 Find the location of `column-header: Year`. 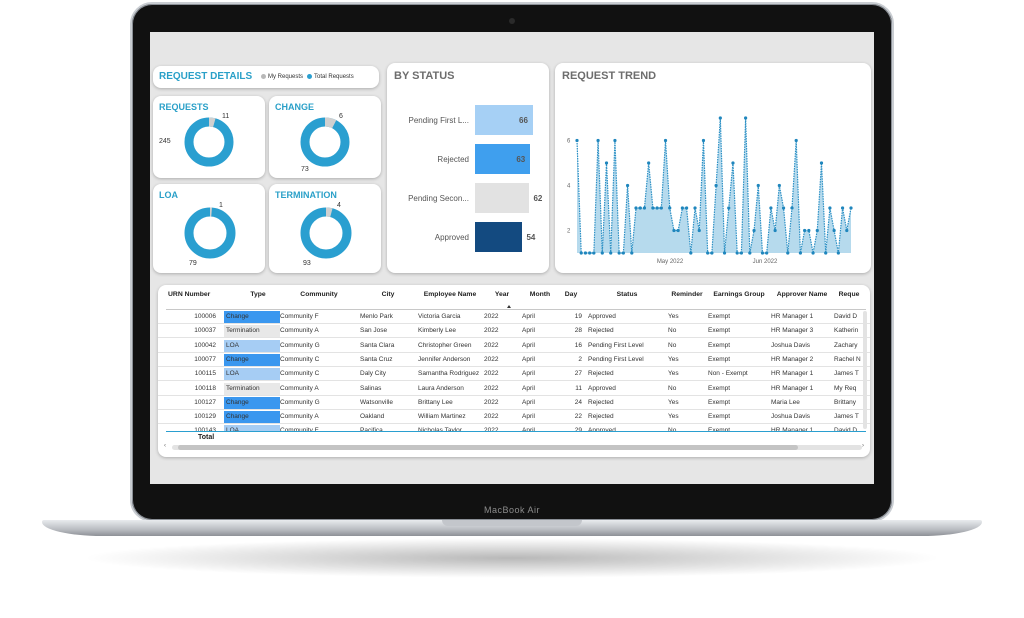

column-header: Year is located at coordinates (502, 294).